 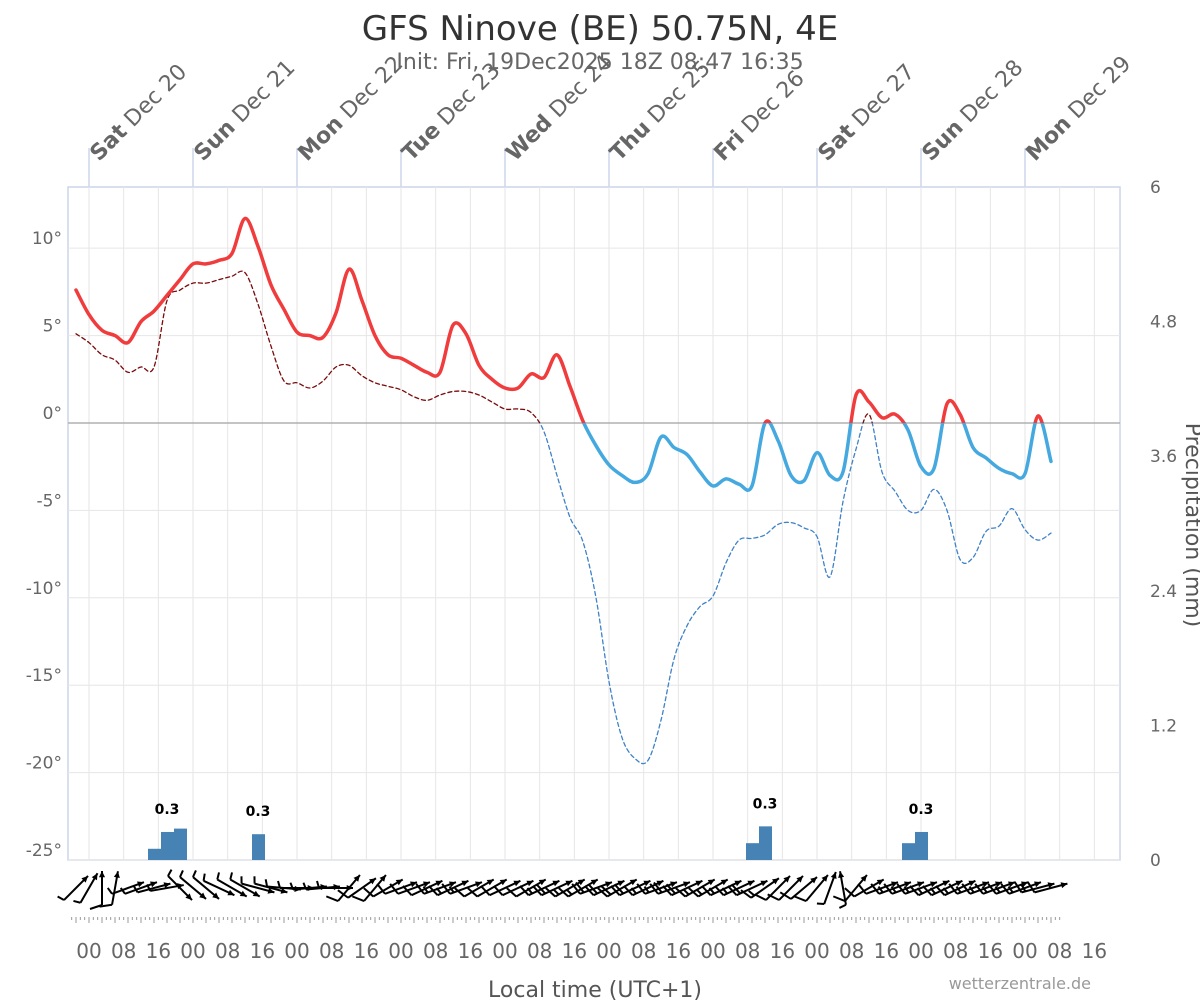 What do you see at coordinates (770, 104) in the screenshot?
I see `day-date: Dec 26` at bounding box center [770, 104].